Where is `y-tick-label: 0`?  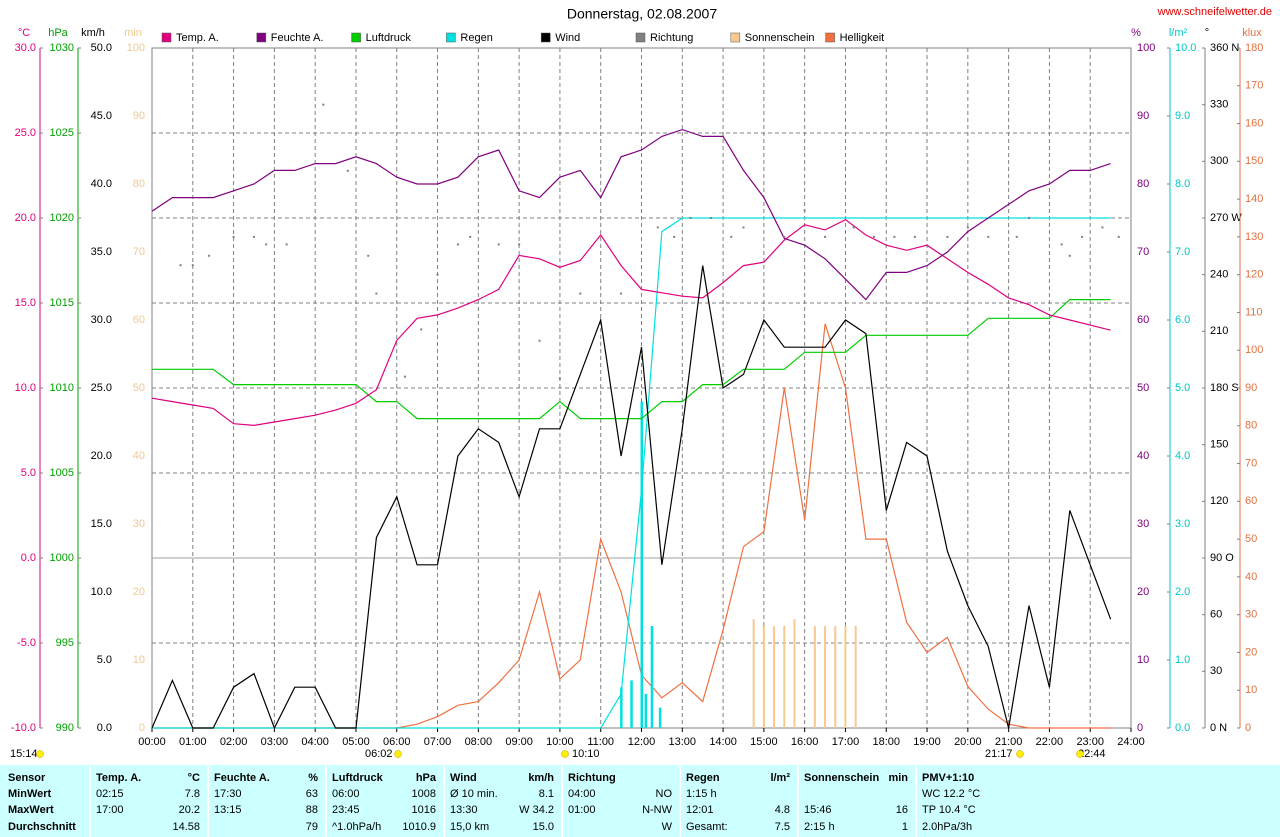 y-tick-label: 0 is located at coordinates (1140, 728).